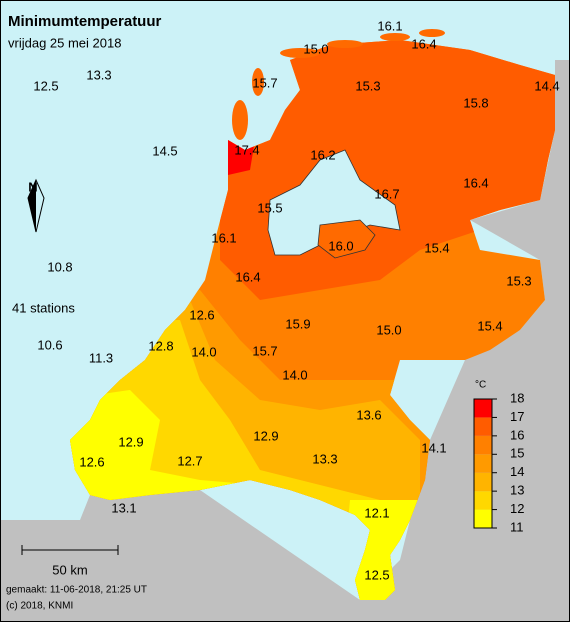  What do you see at coordinates (340, 245) in the screenshot?
I see `station-value: 16.0` at bounding box center [340, 245].